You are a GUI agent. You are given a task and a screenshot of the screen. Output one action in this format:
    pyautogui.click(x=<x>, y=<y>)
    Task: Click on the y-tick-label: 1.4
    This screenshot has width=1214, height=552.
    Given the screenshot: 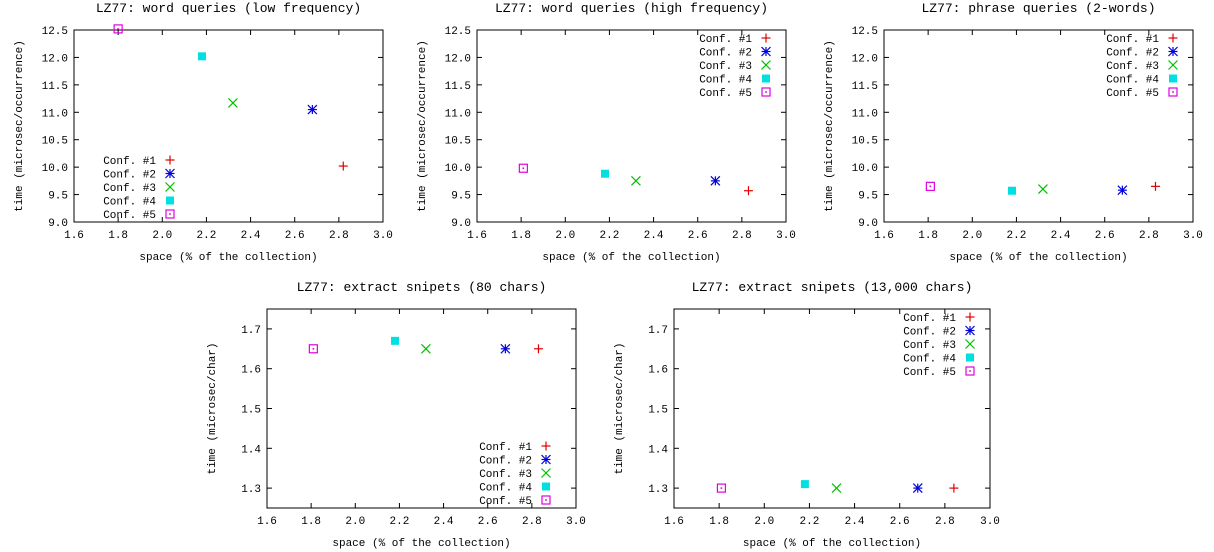 What is the action you would take?
    pyautogui.click(x=658, y=450)
    